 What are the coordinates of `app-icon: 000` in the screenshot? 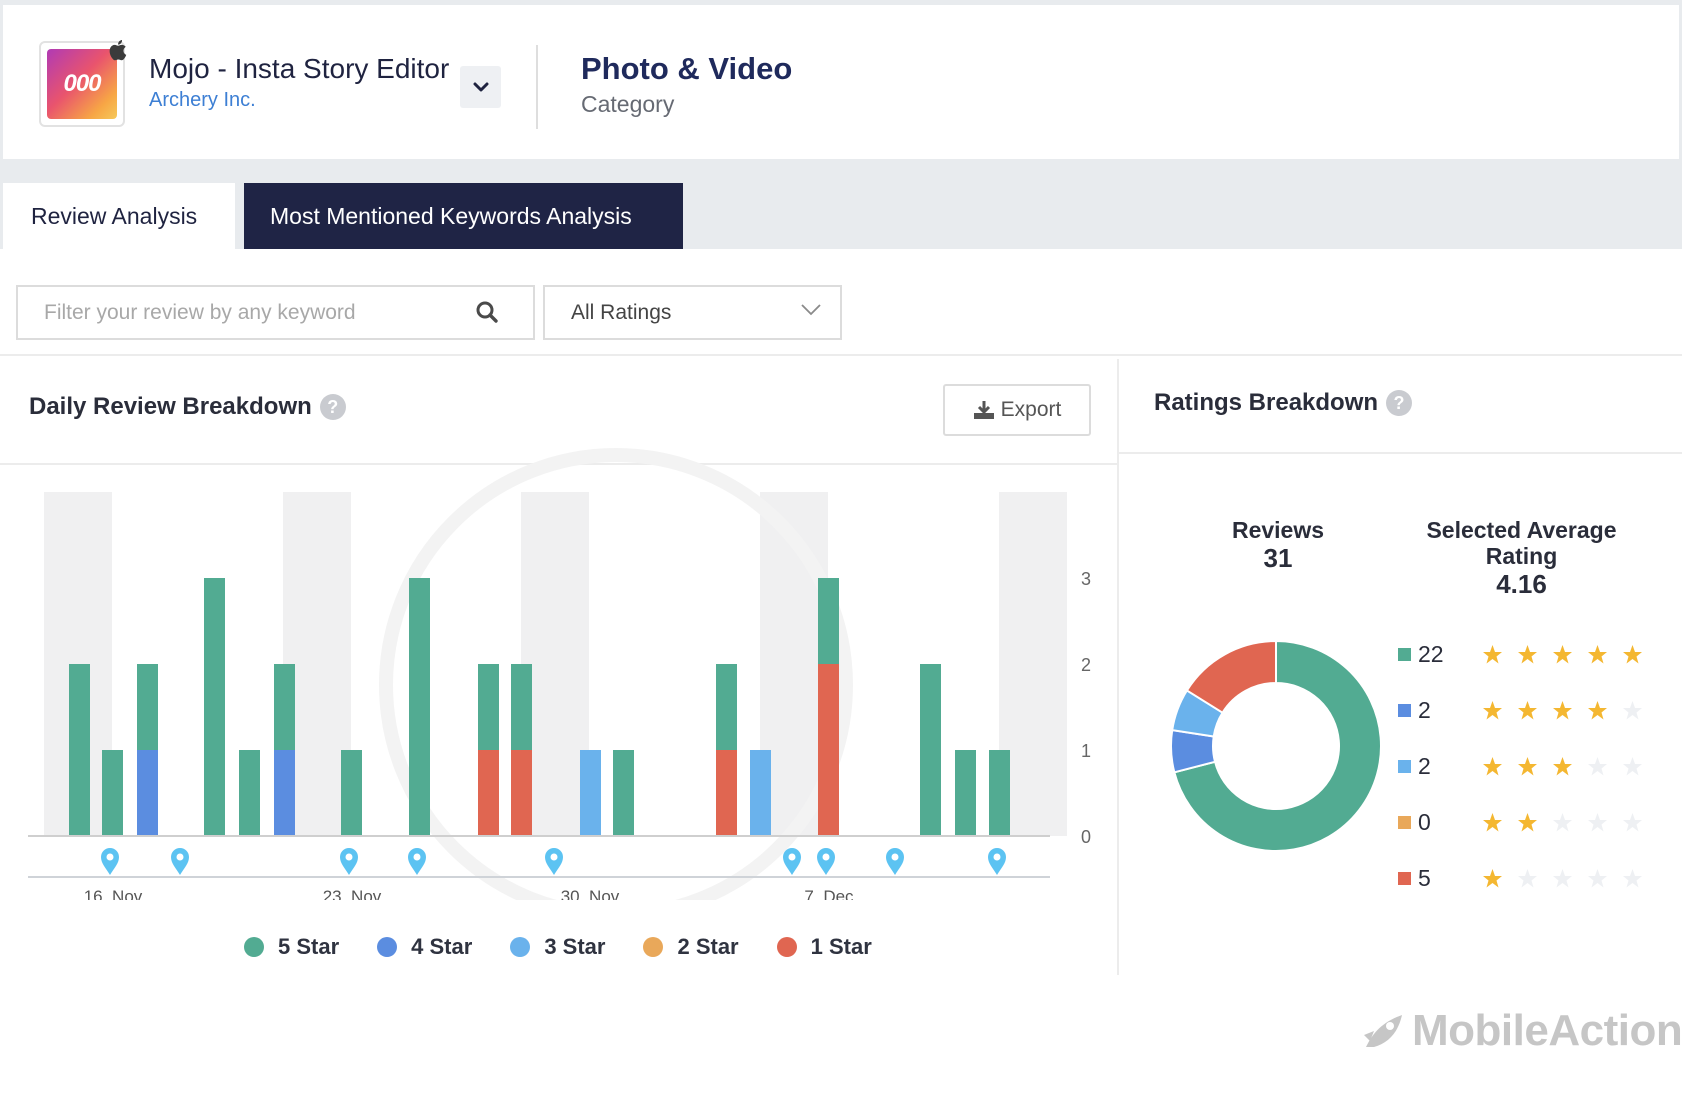 It's located at (83, 83).